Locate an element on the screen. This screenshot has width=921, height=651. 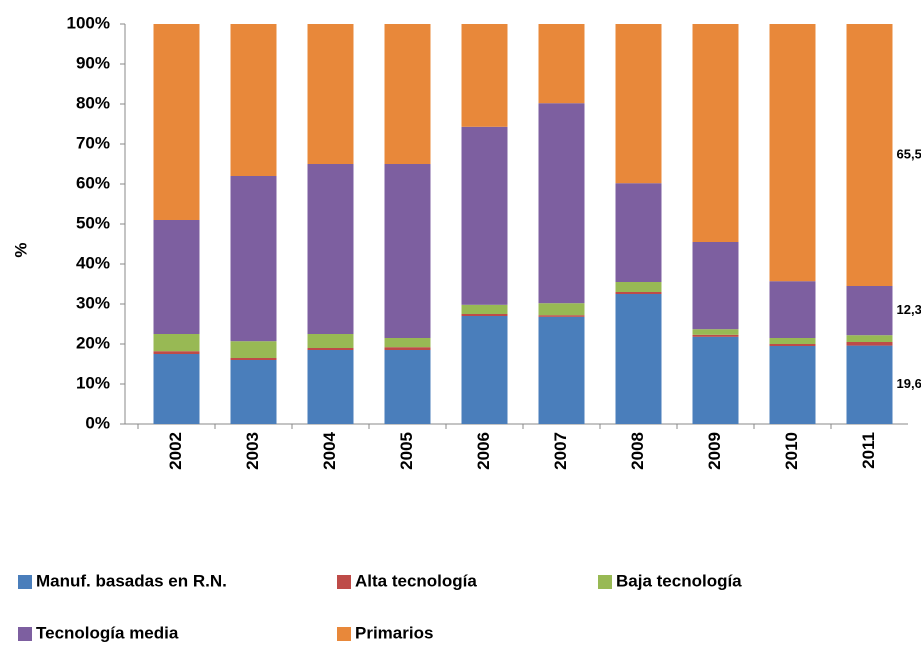
y-tick-label: 40% is located at coordinates (93, 262).